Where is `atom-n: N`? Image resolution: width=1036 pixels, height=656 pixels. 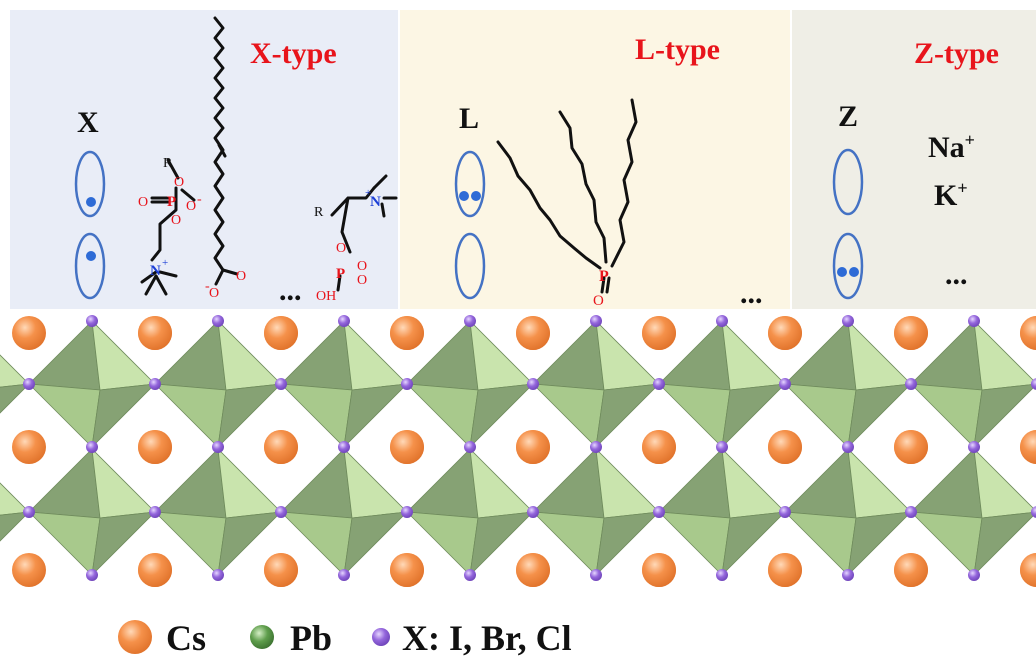 atom-n: N is located at coordinates (155, 271).